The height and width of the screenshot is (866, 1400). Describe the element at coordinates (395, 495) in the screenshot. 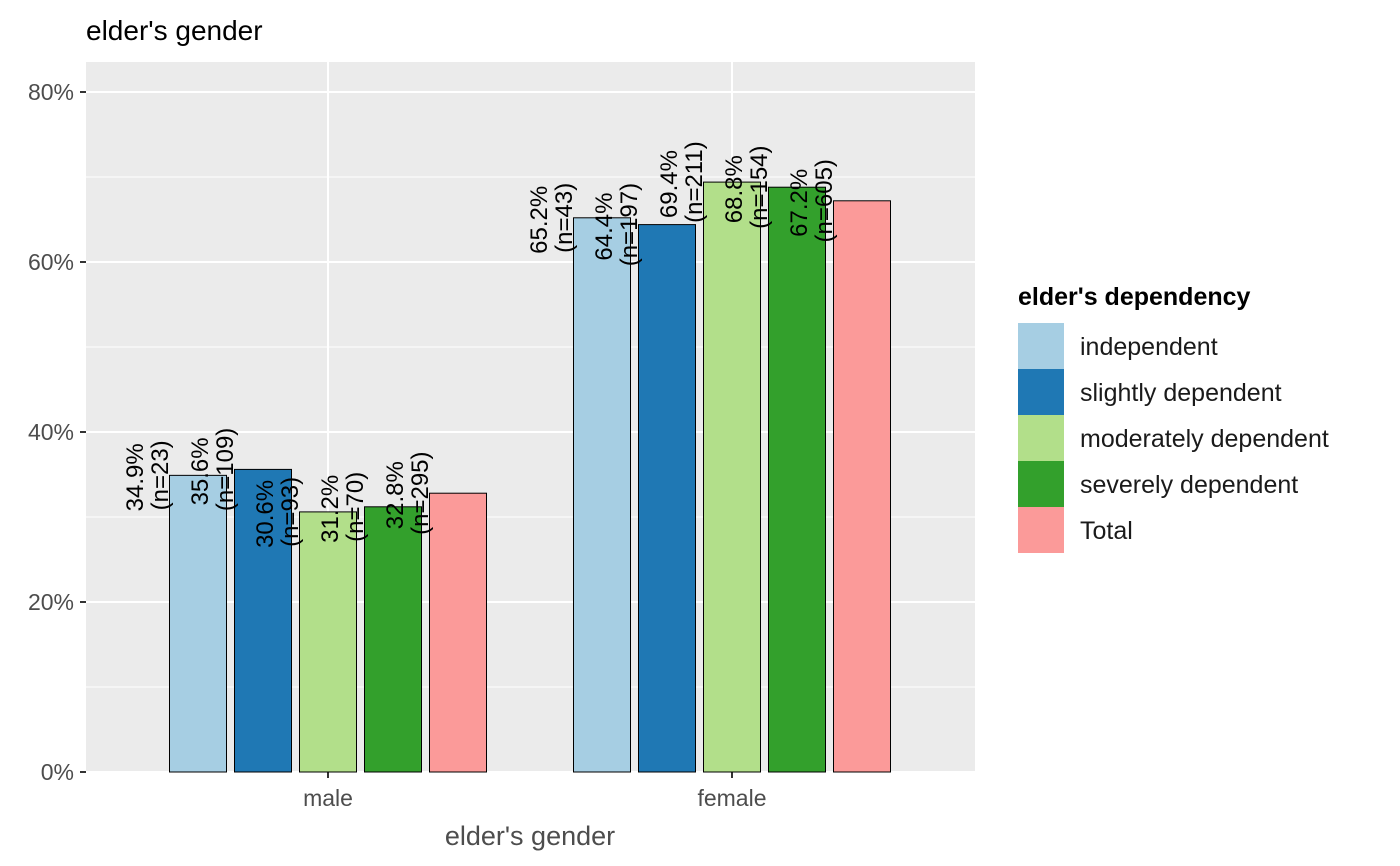

I see `value-label: 32.8%` at that location.